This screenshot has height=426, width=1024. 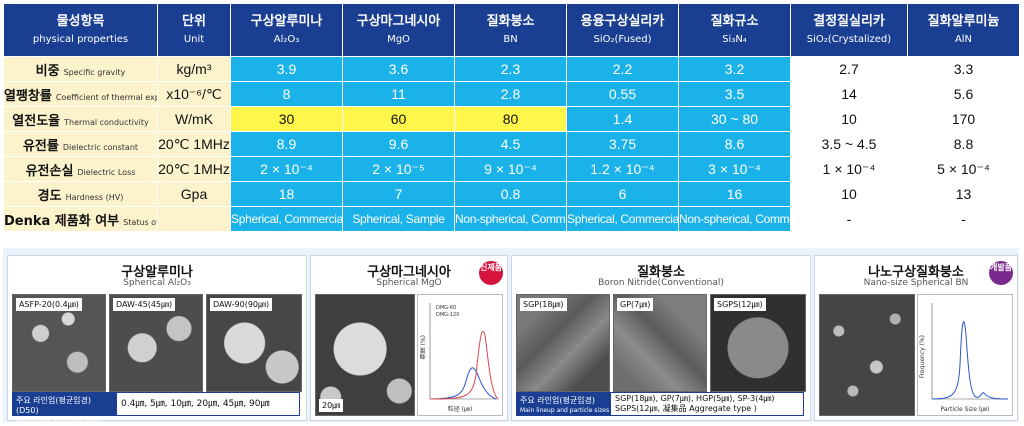 I want to click on photo-label: SGP(18㎛), so click(x=543, y=304).